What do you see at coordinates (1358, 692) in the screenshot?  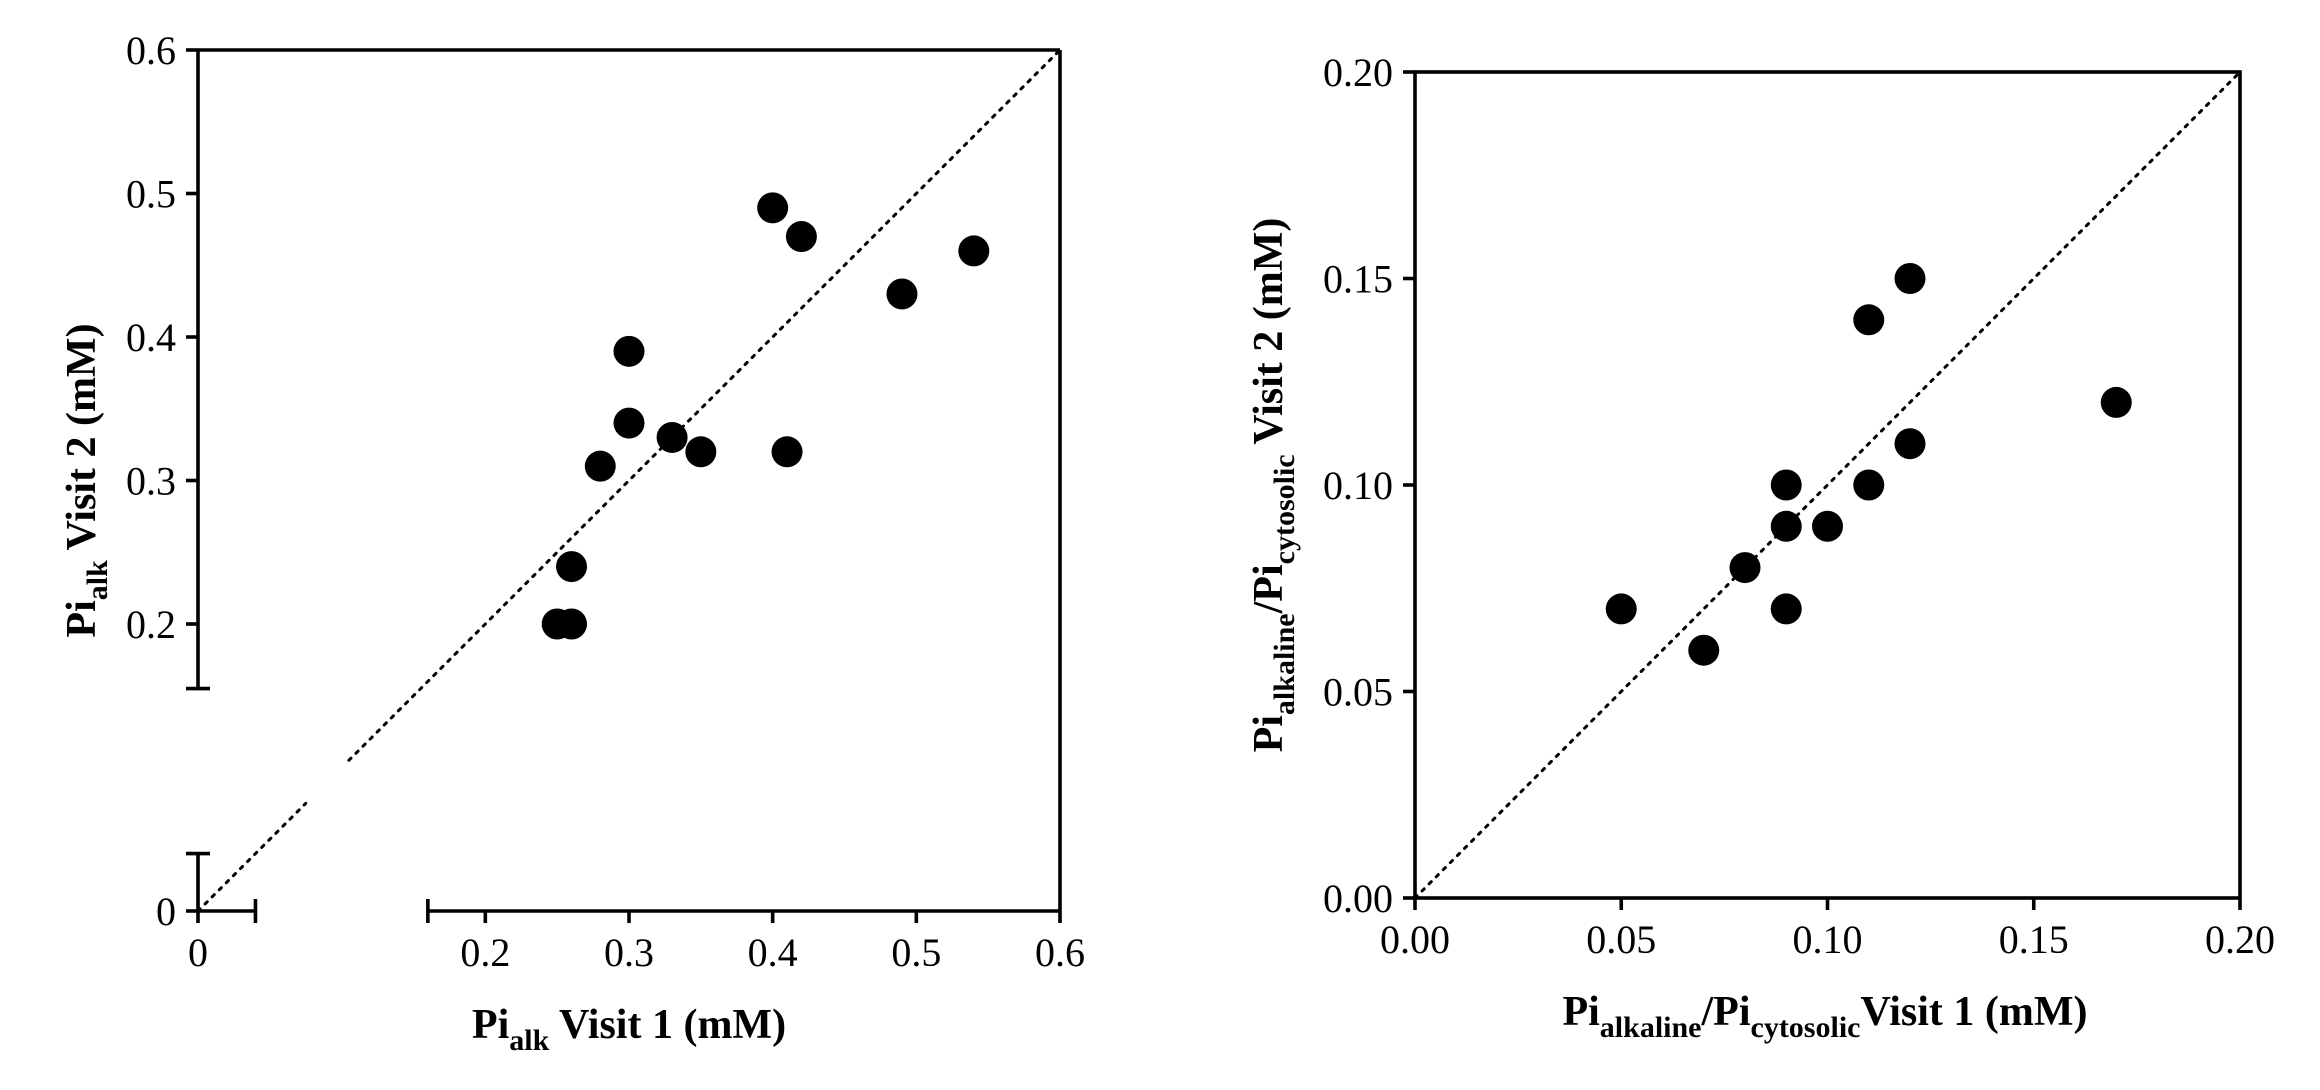 I see `y-tick-label: 0.05` at bounding box center [1358, 692].